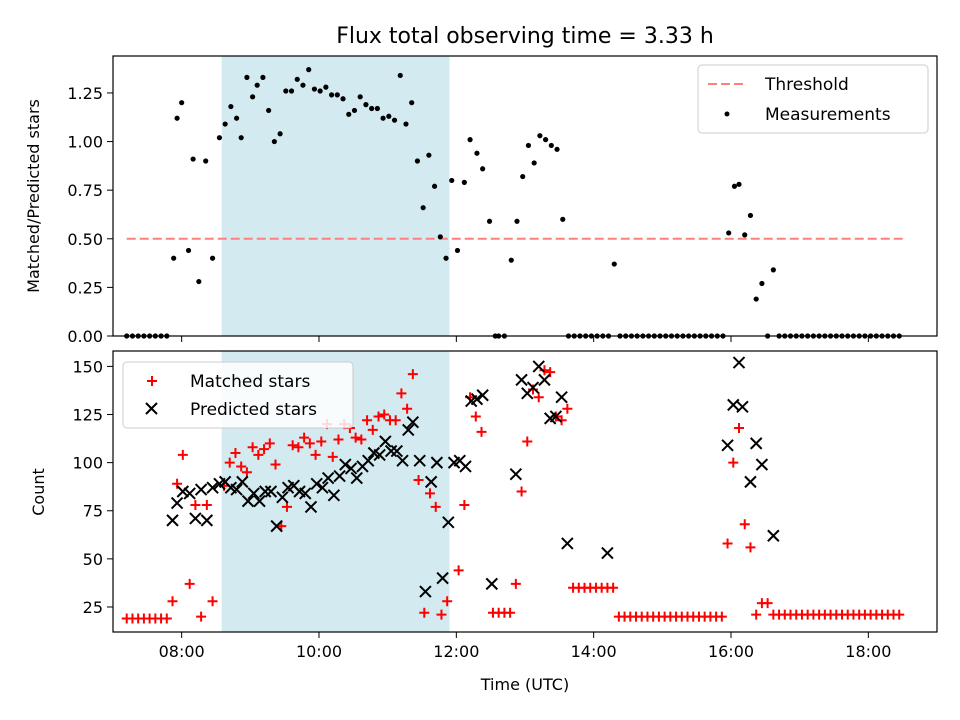 The image size is (960, 720). I want to click on y-tick-label: 50, so click(93, 559).